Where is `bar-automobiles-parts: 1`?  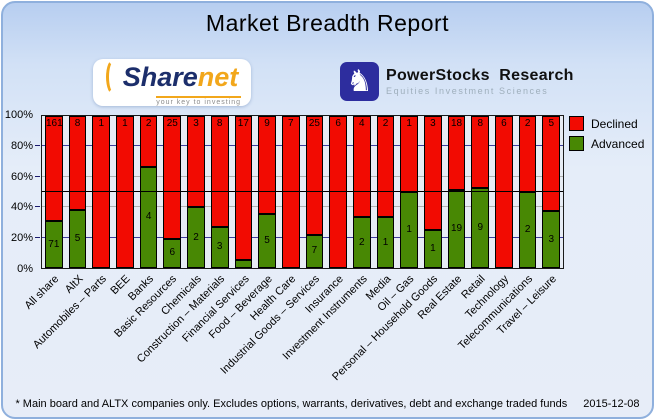 bar-automobiles-parts: 1 is located at coordinates (101, 192).